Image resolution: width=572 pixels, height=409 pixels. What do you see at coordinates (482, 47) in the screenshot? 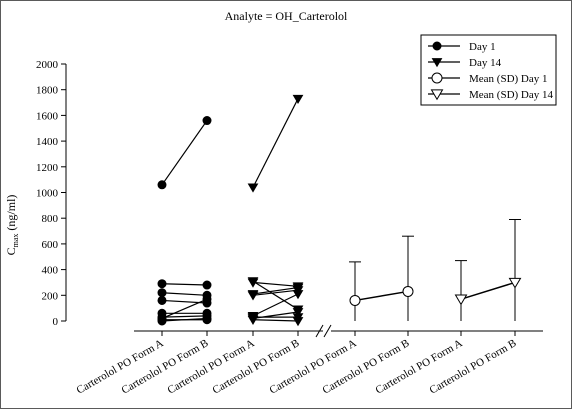
I see `legend-label: Day 1` at bounding box center [482, 47].